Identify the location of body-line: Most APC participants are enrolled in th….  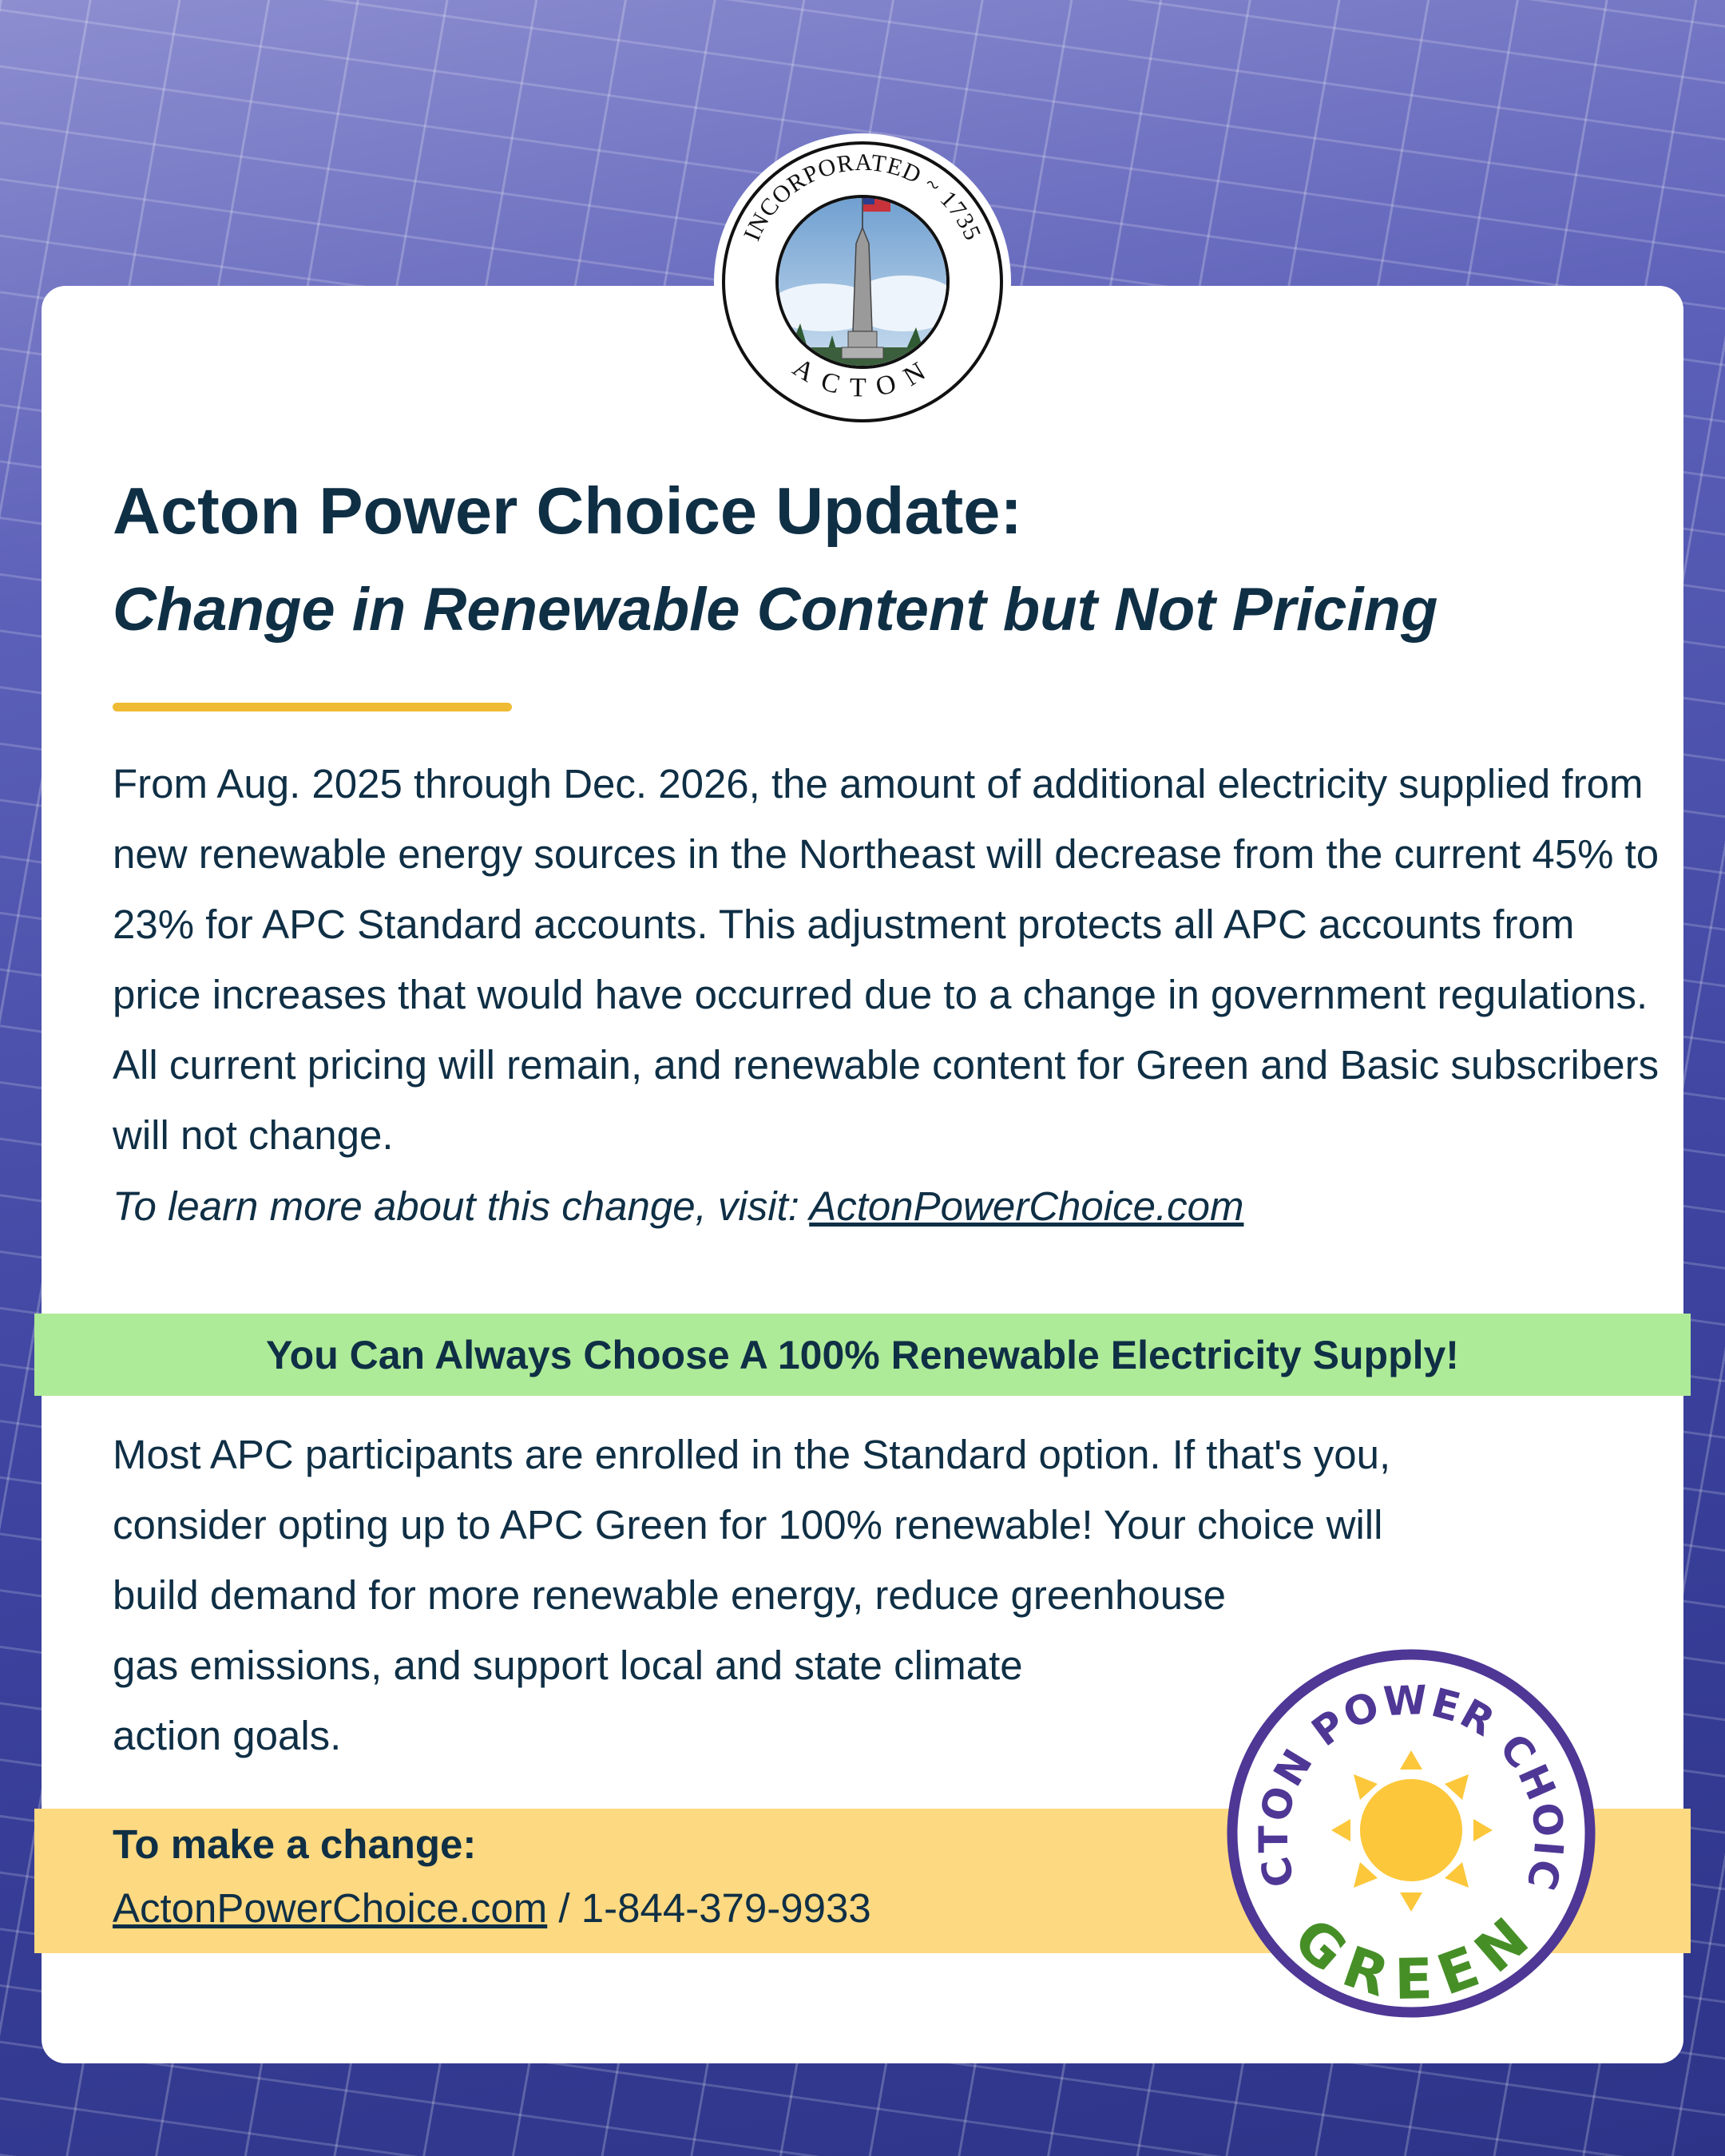
(752, 1454).